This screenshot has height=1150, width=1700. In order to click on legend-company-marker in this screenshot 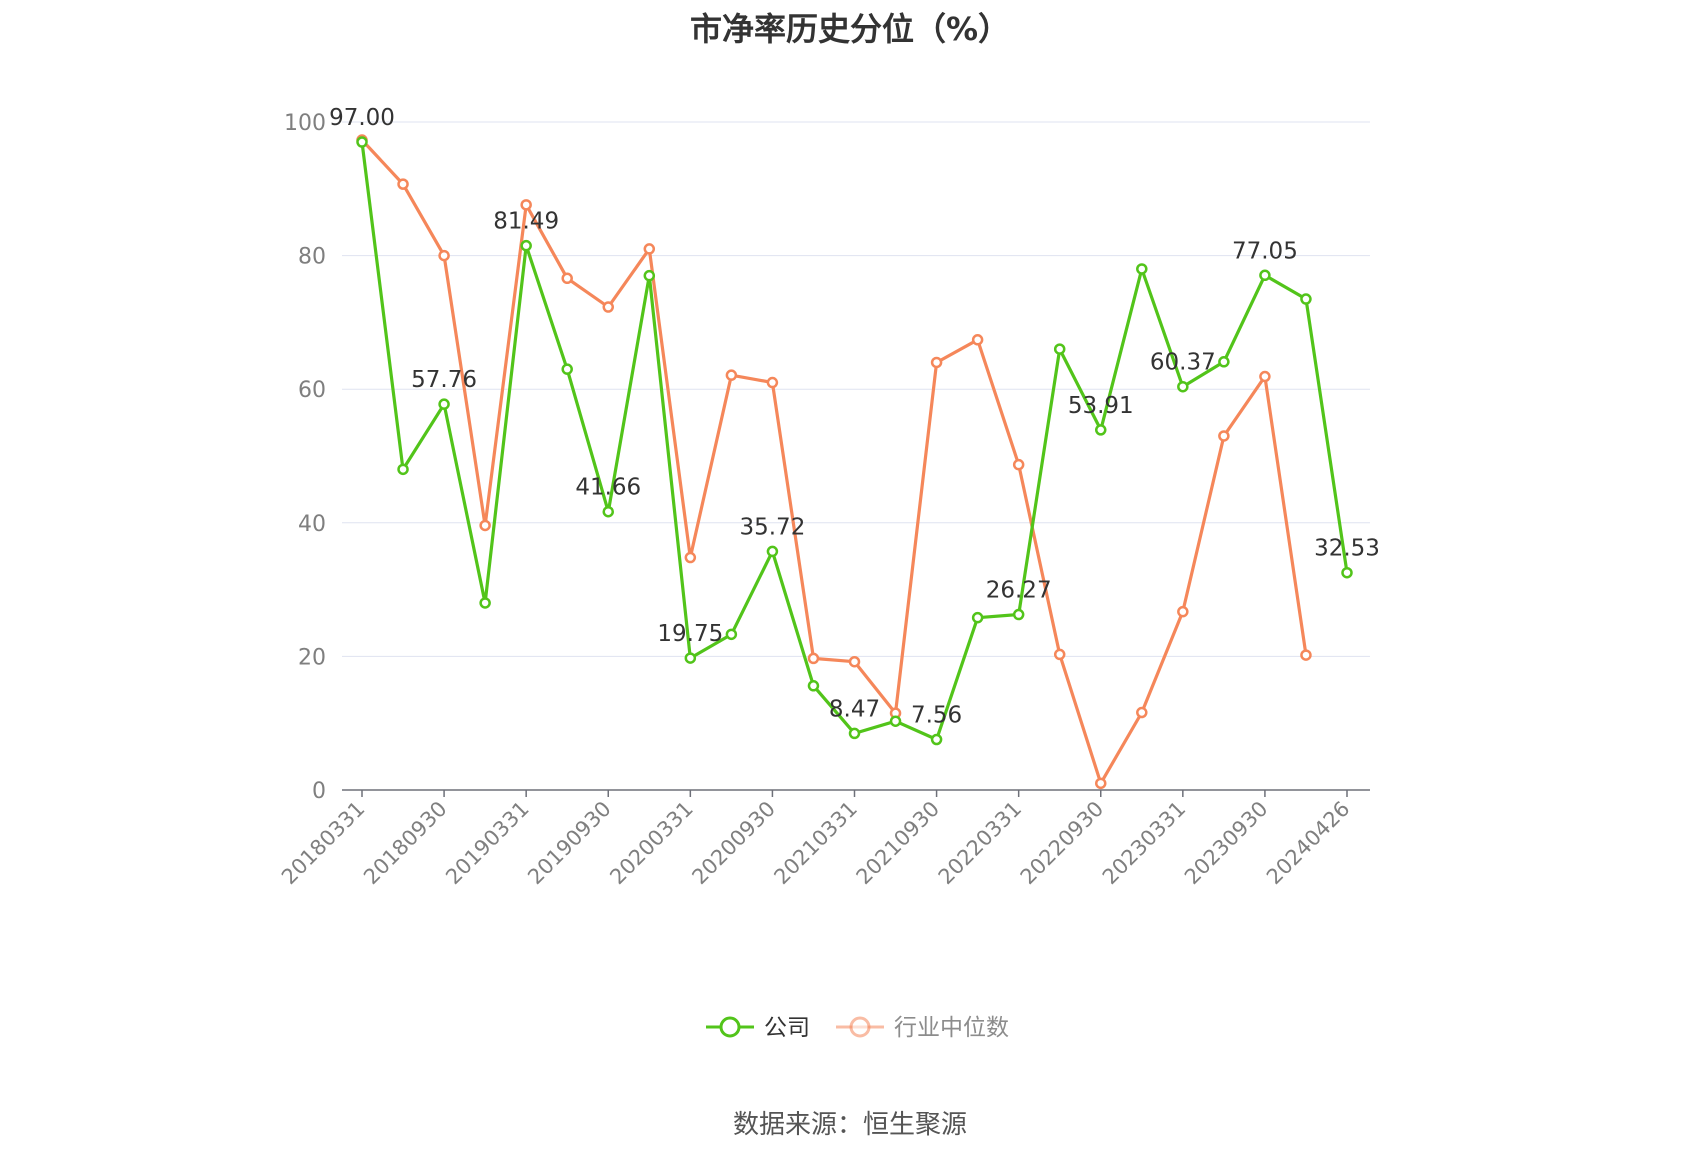, I will do `click(730, 1027)`.